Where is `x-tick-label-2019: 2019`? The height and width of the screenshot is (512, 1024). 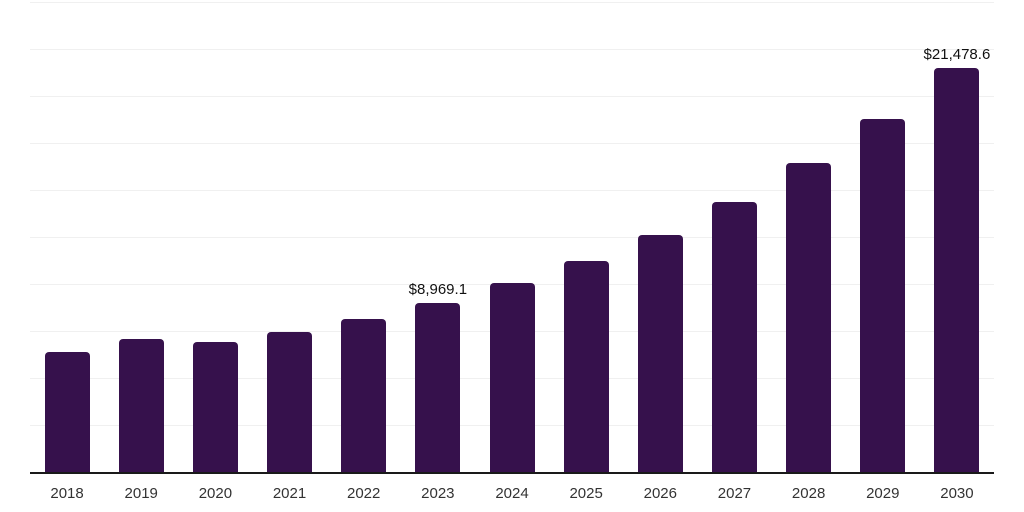 x-tick-label-2019: 2019 is located at coordinates (141, 493).